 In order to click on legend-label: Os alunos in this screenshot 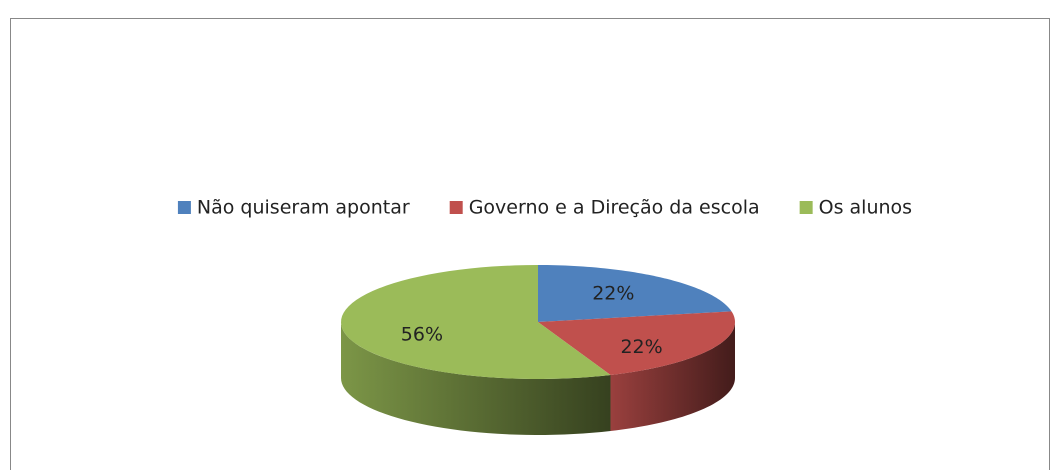, I will do `click(865, 208)`.